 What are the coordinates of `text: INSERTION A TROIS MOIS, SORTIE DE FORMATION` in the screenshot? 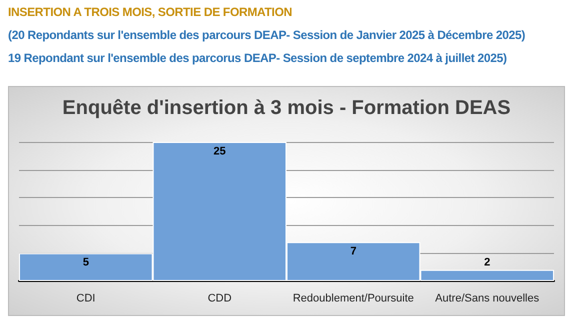 It's located at (150, 12).